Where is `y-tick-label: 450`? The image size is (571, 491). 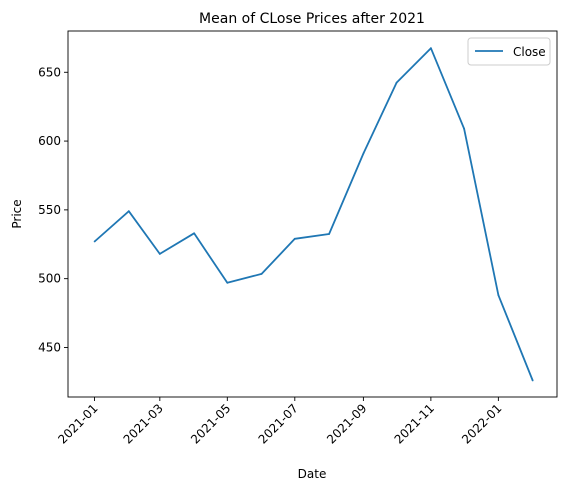
y-tick-label: 450 is located at coordinates (49, 347).